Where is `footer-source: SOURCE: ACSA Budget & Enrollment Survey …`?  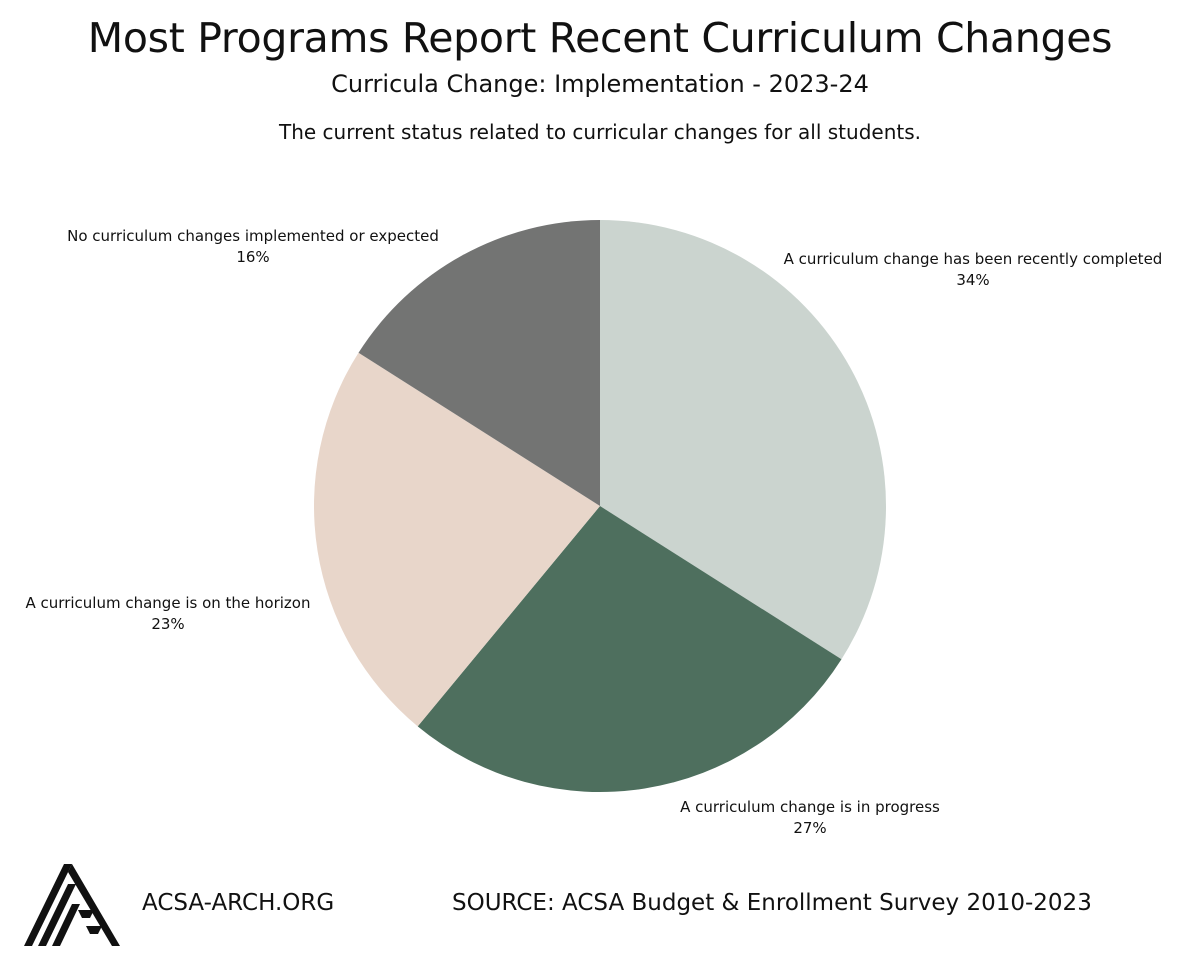
footer-source: SOURCE: ACSA Budget & Enrollment Survey … is located at coordinates (772, 903).